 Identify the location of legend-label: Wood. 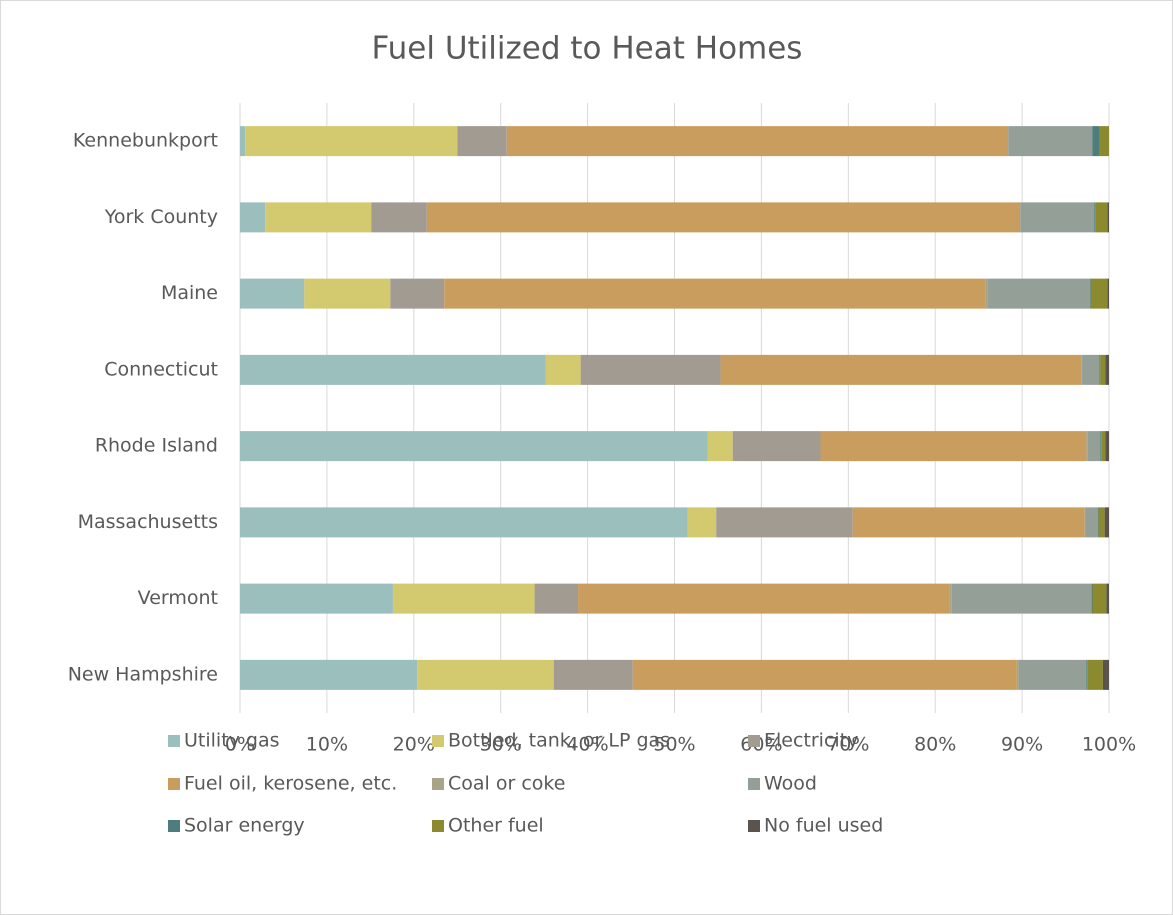
(790, 784).